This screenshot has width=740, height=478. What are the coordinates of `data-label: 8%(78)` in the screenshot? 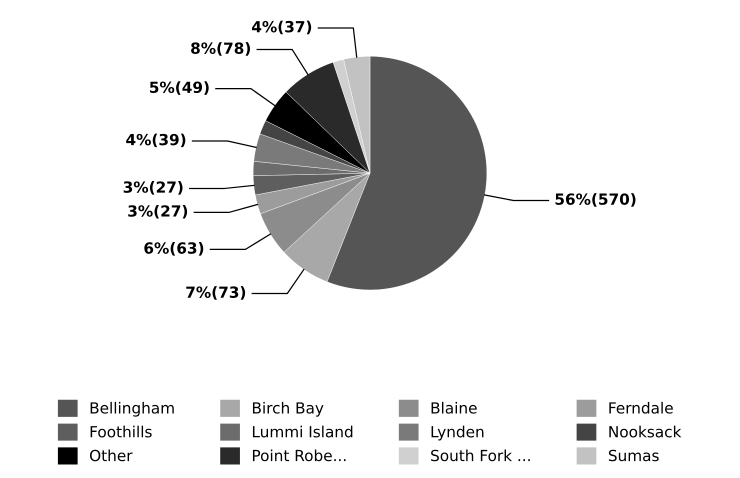 It's located at (220, 49).